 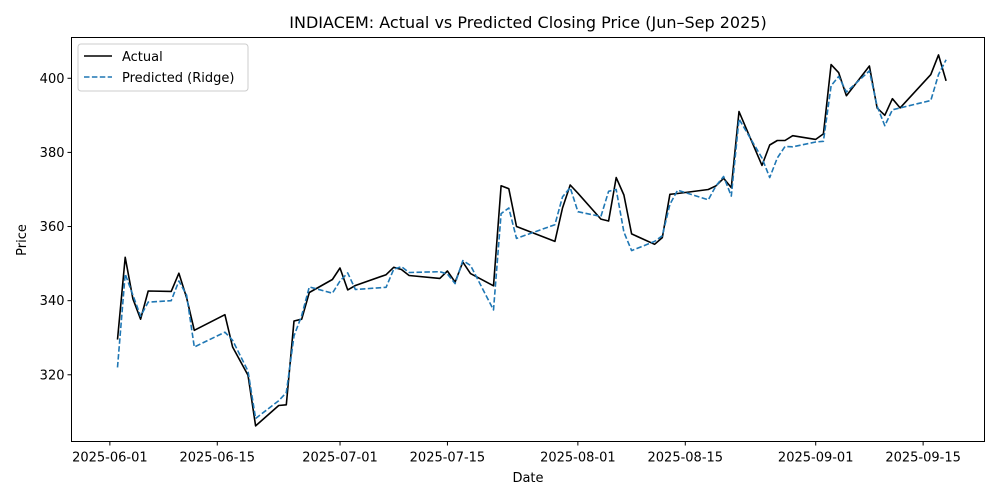 I want to click on x-tick-label: 2025-08-15, so click(x=686, y=458).